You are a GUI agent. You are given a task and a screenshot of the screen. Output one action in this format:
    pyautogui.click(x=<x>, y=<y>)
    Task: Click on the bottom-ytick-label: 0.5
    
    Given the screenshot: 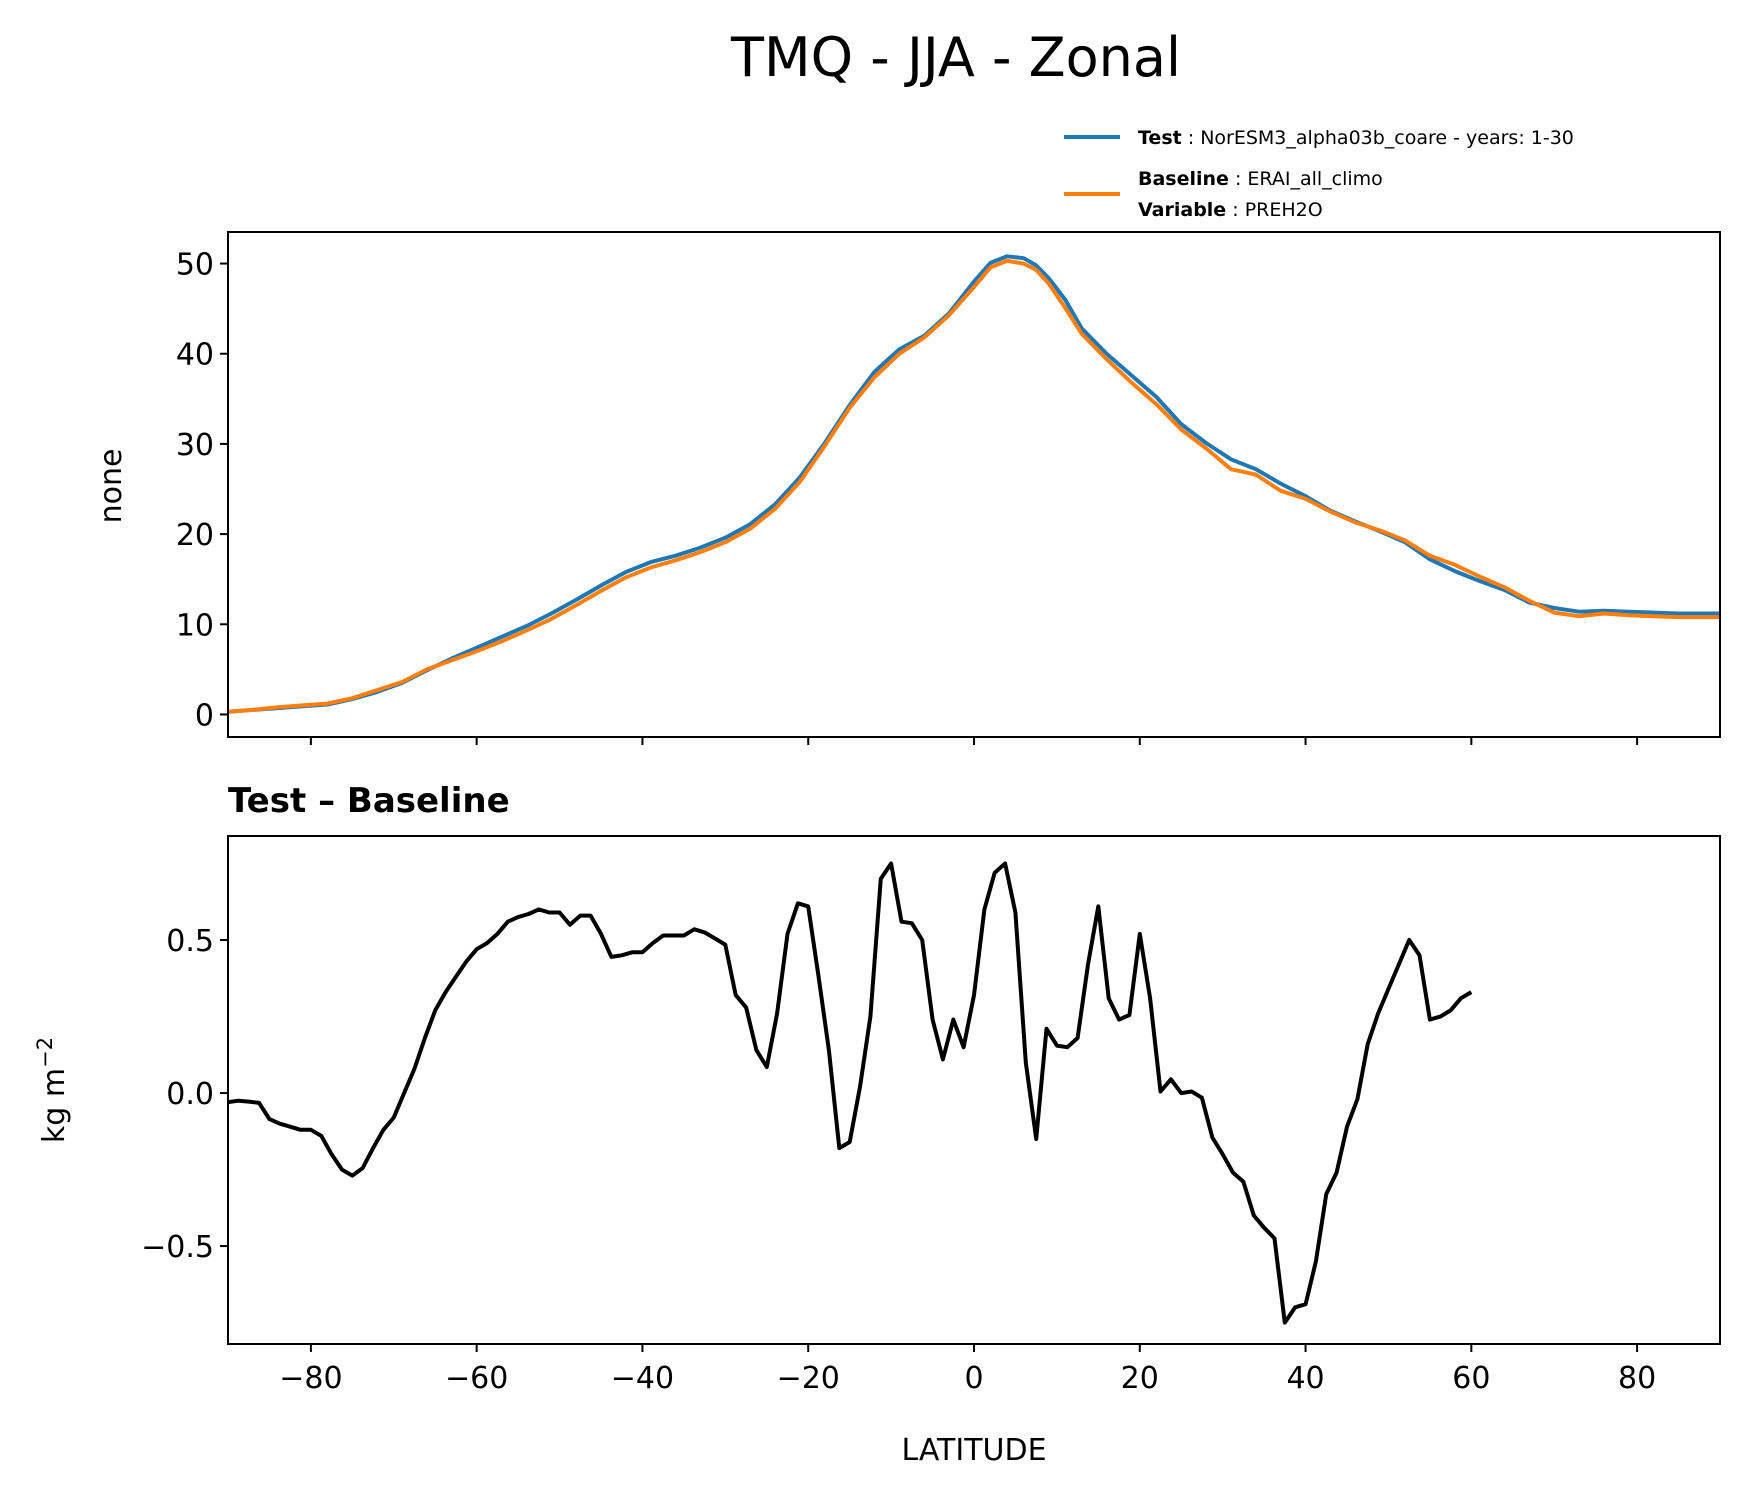 What is the action you would take?
    pyautogui.click(x=190, y=941)
    